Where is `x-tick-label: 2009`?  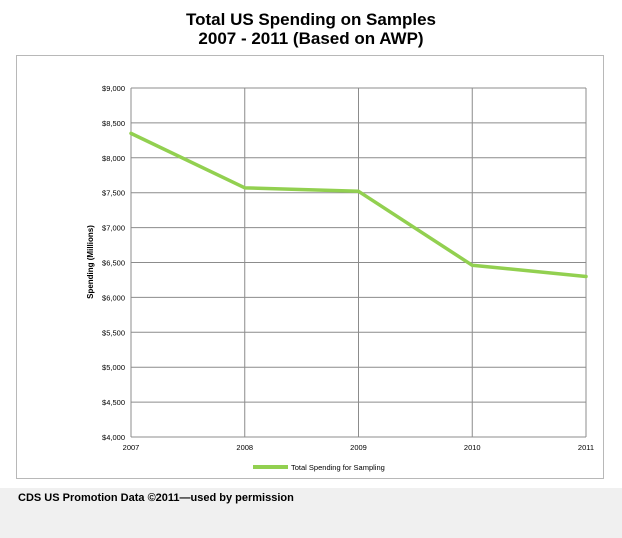
x-tick-label: 2009 is located at coordinates (358, 447).